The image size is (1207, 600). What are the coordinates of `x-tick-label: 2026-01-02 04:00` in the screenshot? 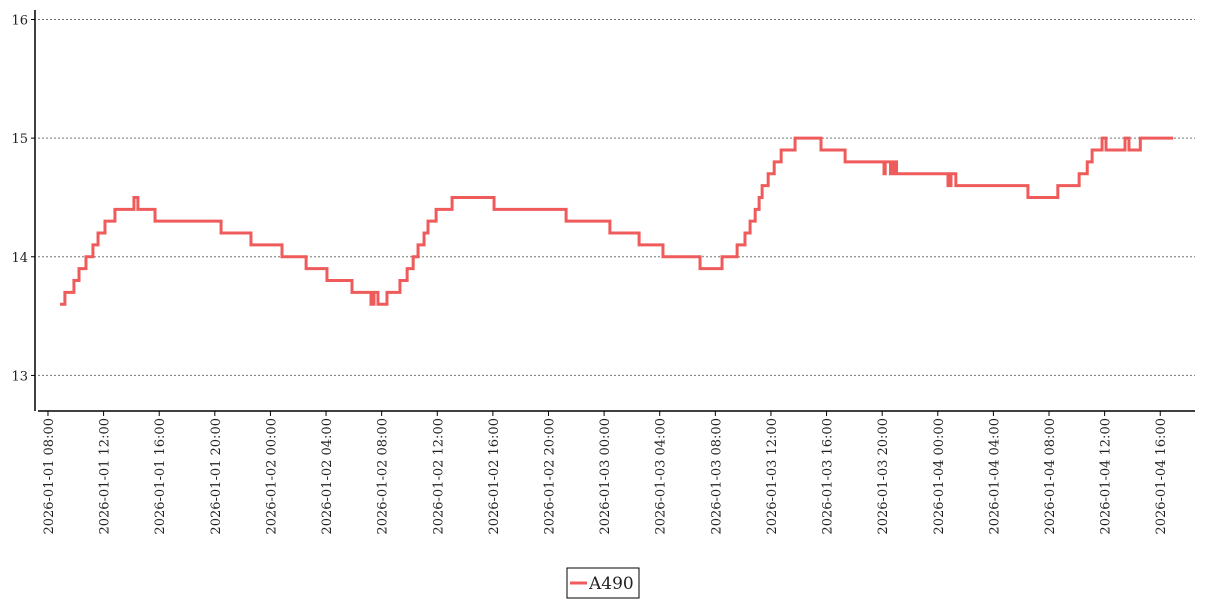 It's located at (327, 476).